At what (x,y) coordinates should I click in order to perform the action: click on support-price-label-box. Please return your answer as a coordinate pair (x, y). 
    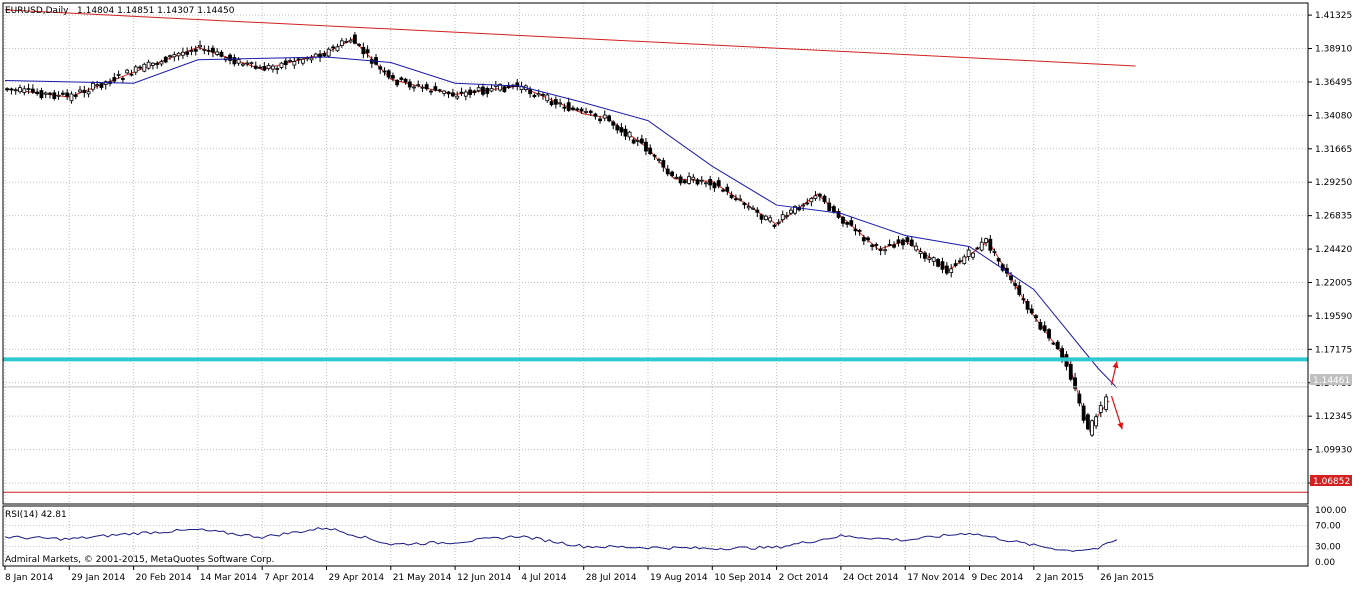
    Looking at the image, I should click on (1331, 480).